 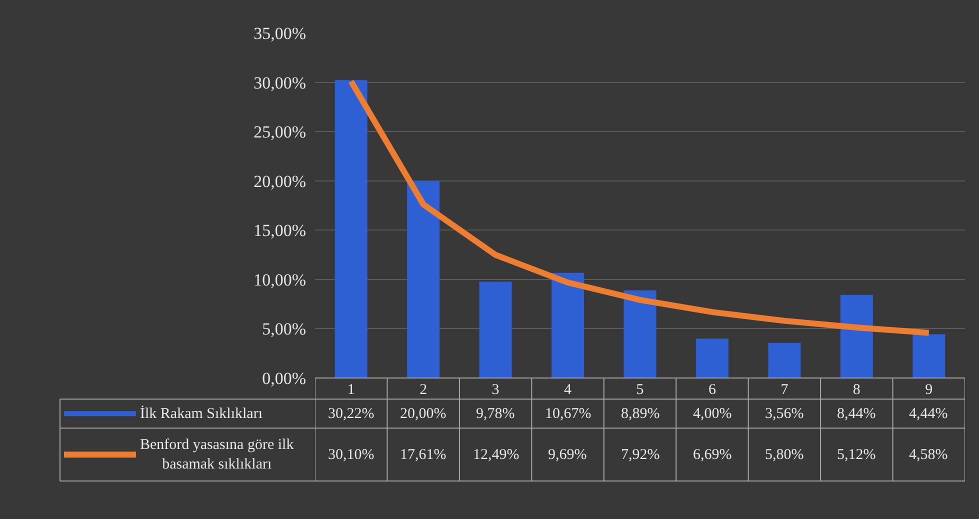 What do you see at coordinates (928, 455) in the screenshot?
I see `data-label: 4,58%` at bounding box center [928, 455].